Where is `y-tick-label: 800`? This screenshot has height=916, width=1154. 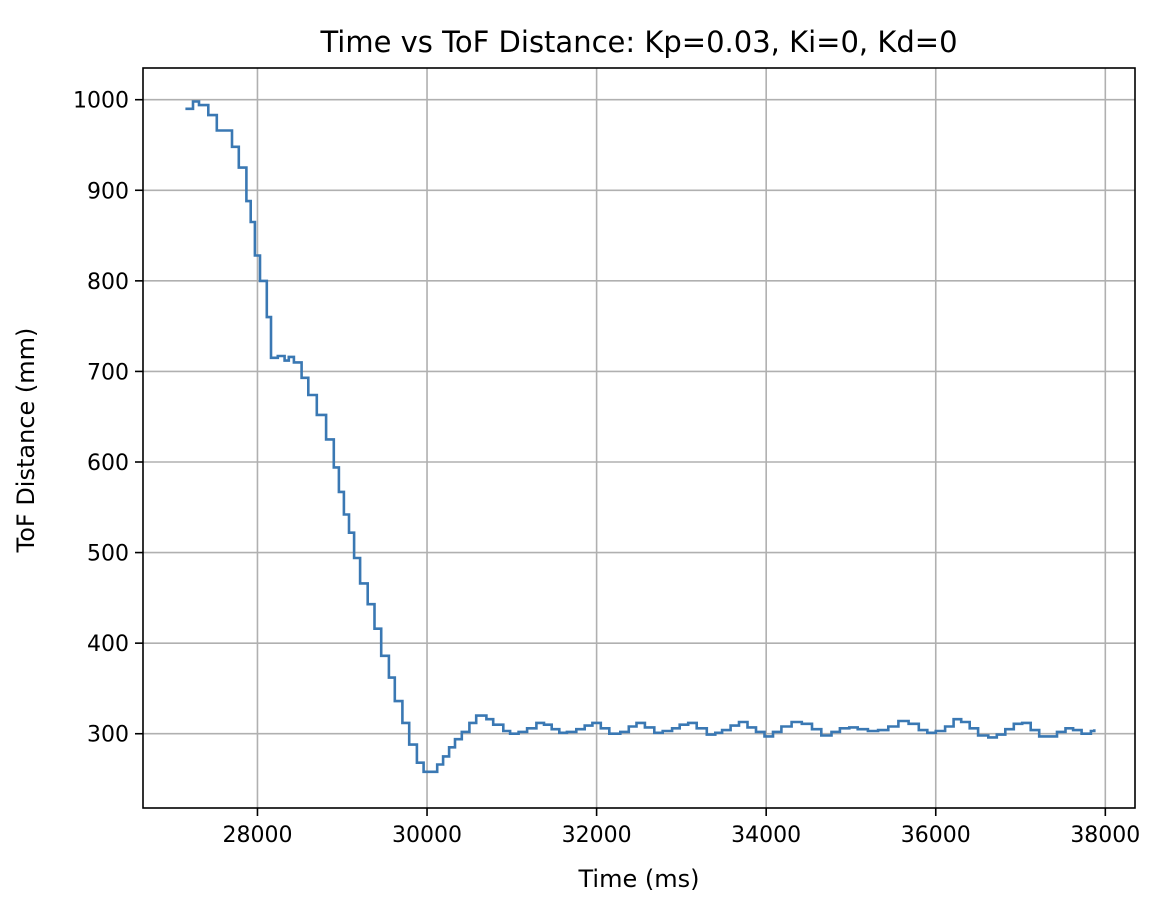 y-tick-label: 800 is located at coordinates (108, 282).